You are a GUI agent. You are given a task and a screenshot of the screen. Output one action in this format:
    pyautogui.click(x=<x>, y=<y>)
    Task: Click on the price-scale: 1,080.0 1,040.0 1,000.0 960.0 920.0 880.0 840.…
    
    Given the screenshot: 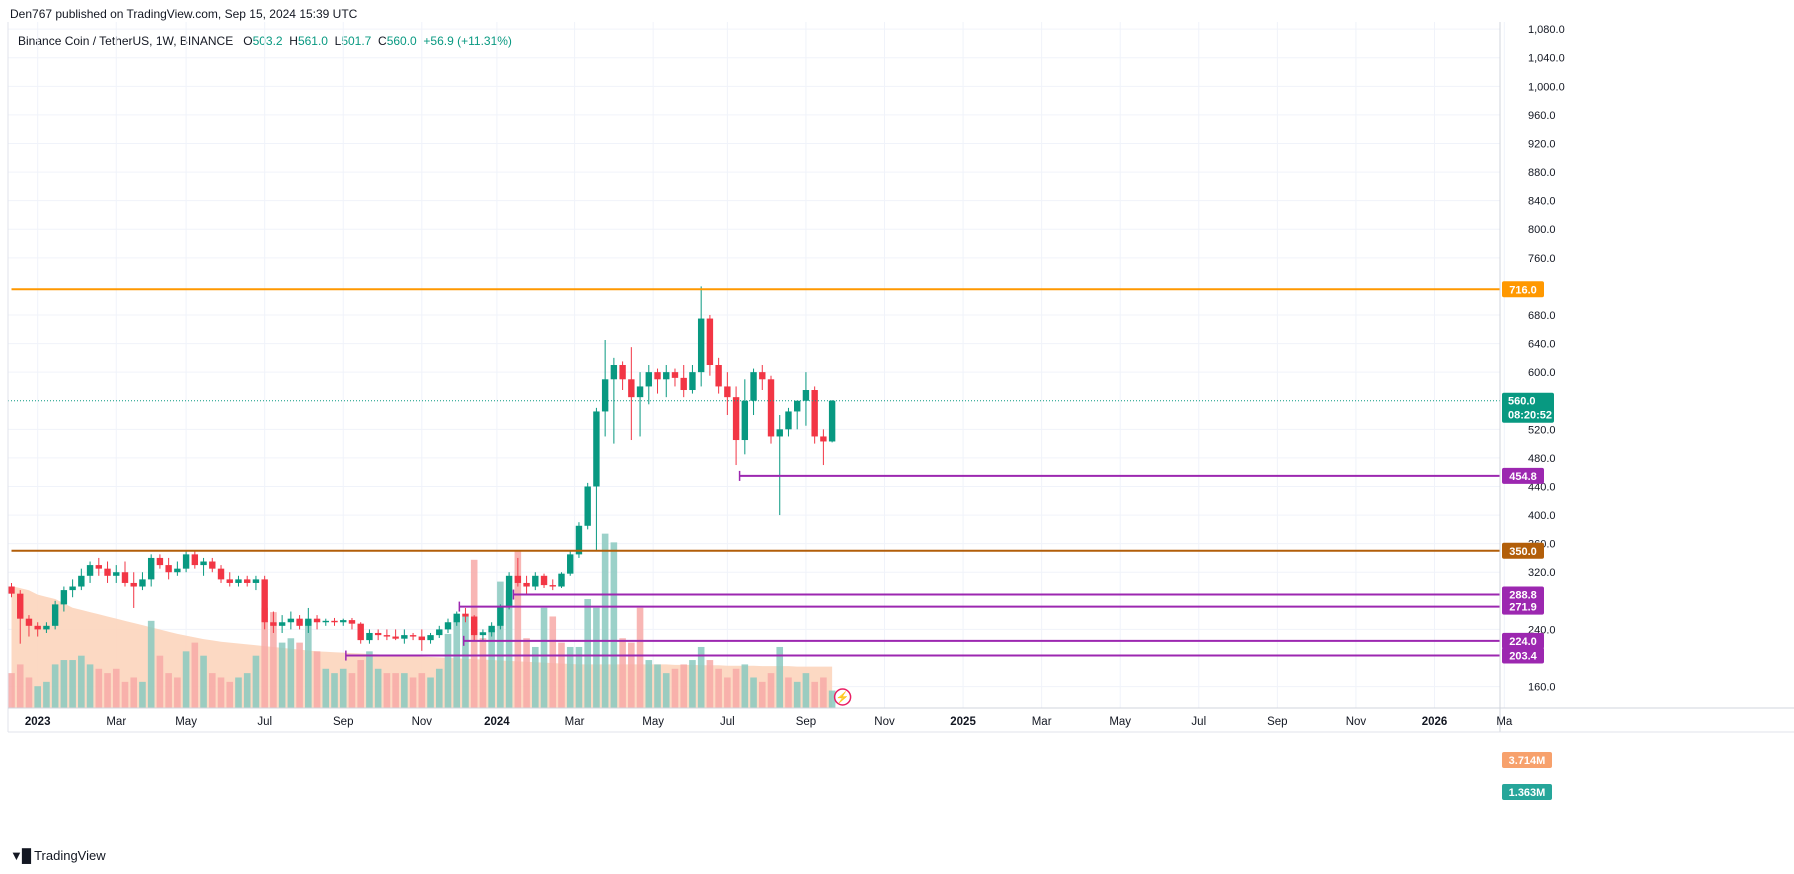 What is the action you would take?
    pyautogui.click(x=1546, y=358)
    